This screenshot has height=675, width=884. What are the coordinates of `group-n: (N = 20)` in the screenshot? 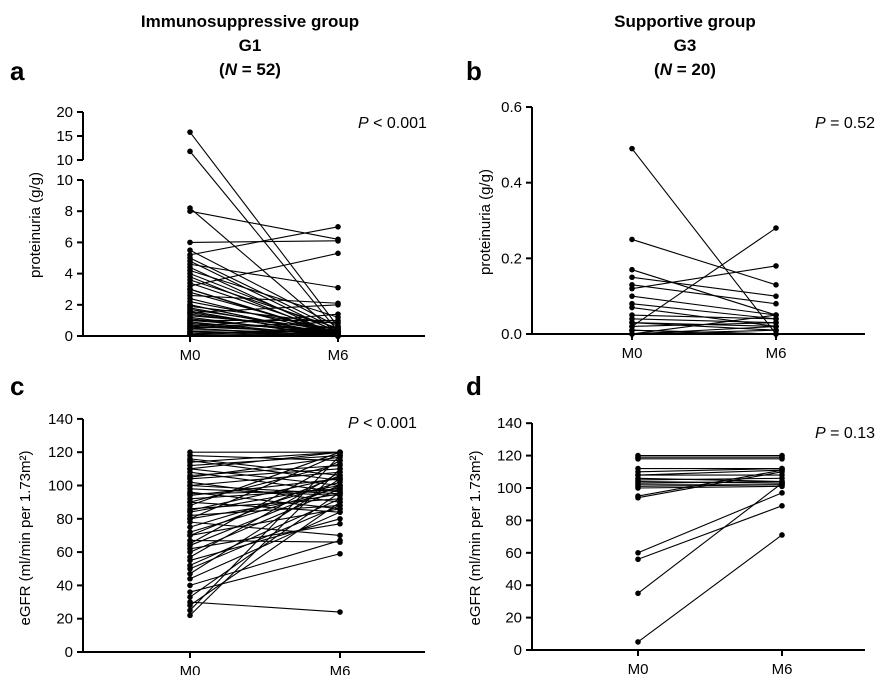 It's located at (685, 69).